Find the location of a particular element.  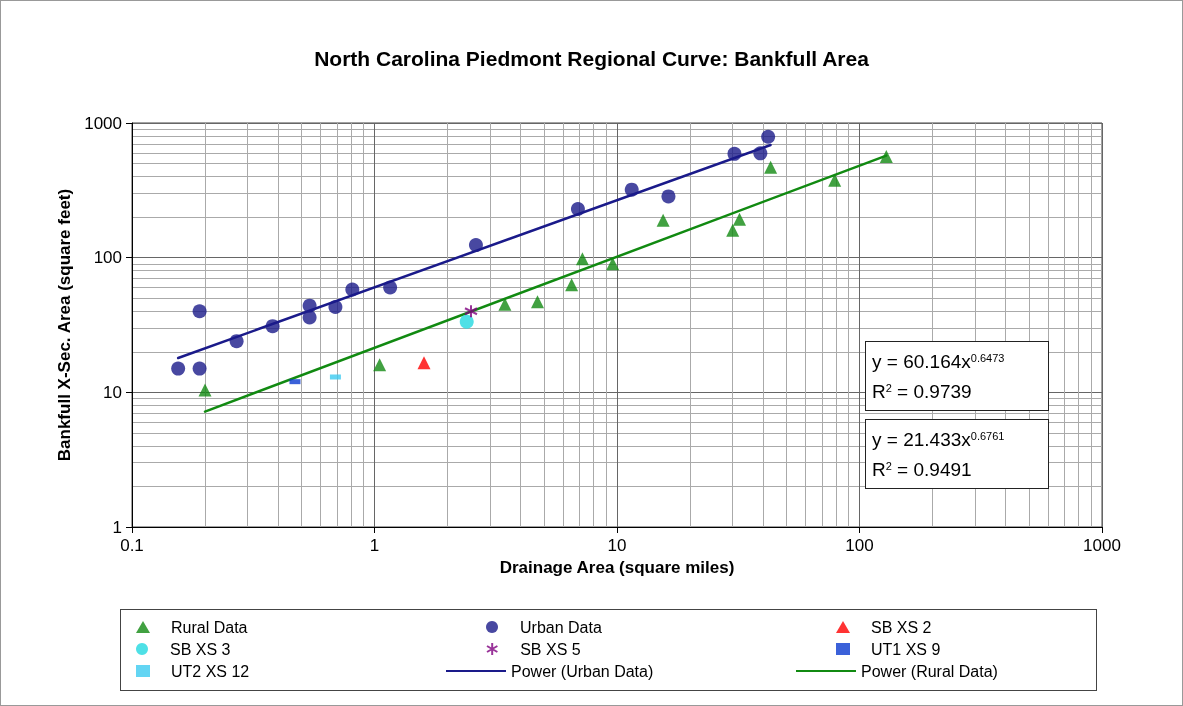

x-tick-label: 1000 is located at coordinates (1102, 545).